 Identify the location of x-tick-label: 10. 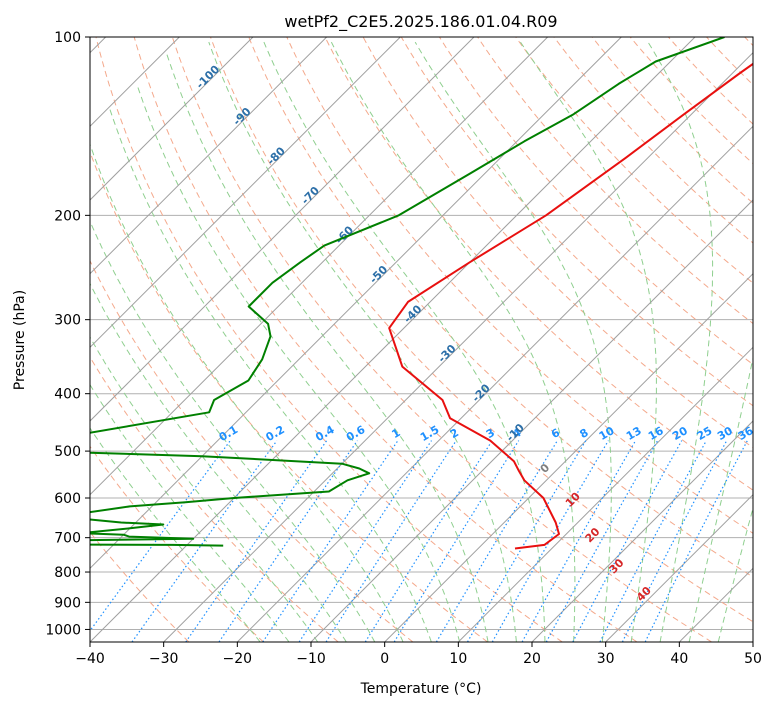
(458, 659).